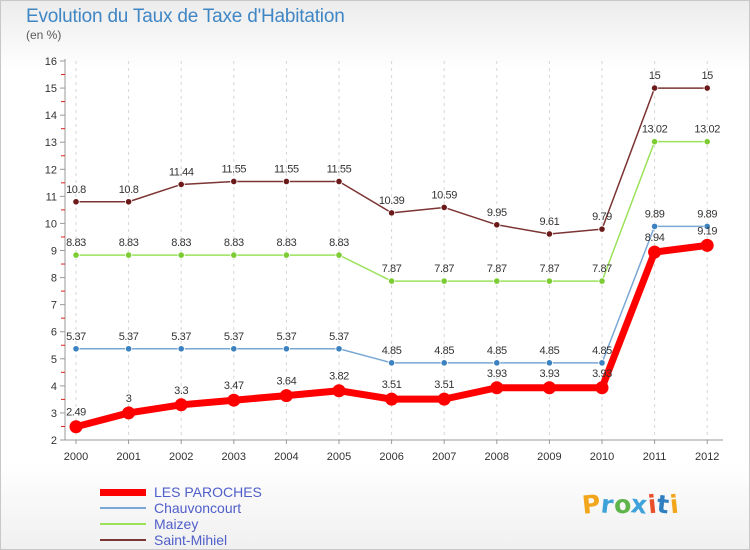  I want to click on legend-item: Maizey, so click(181, 524).